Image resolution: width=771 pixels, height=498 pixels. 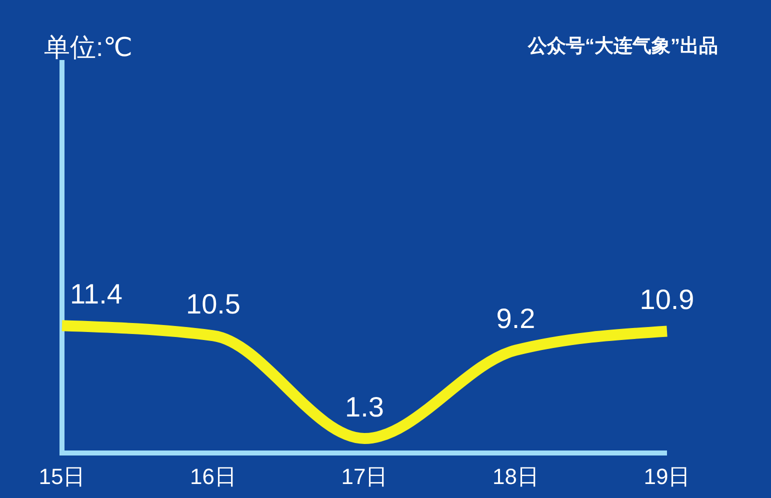 What do you see at coordinates (667, 476) in the screenshot?
I see `x-tick-label: 19日` at bounding box center [667, 476].